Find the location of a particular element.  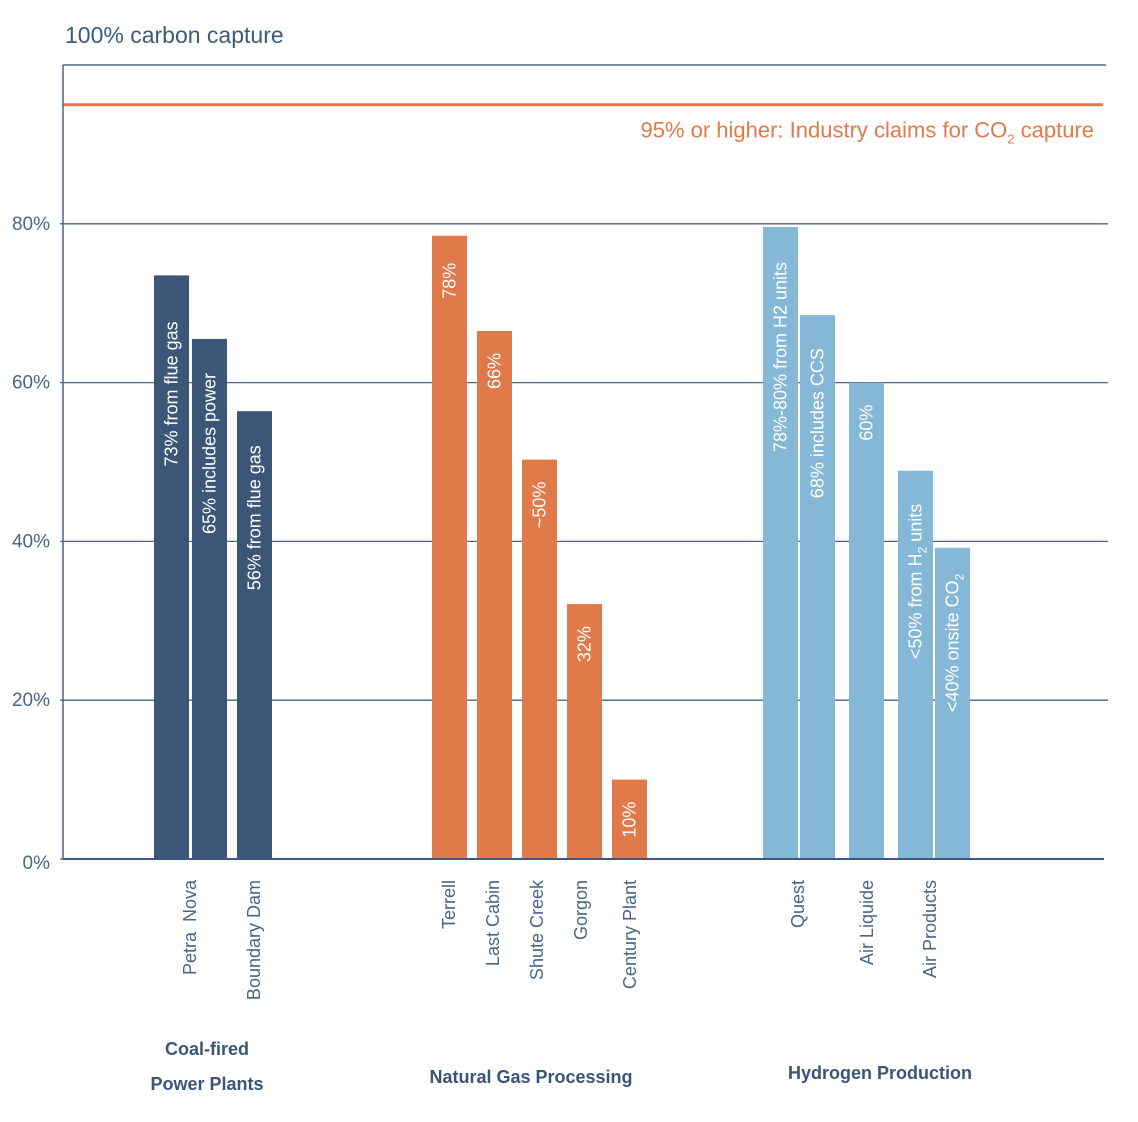

category-label: Air Products is located at coordinates (930, 929).